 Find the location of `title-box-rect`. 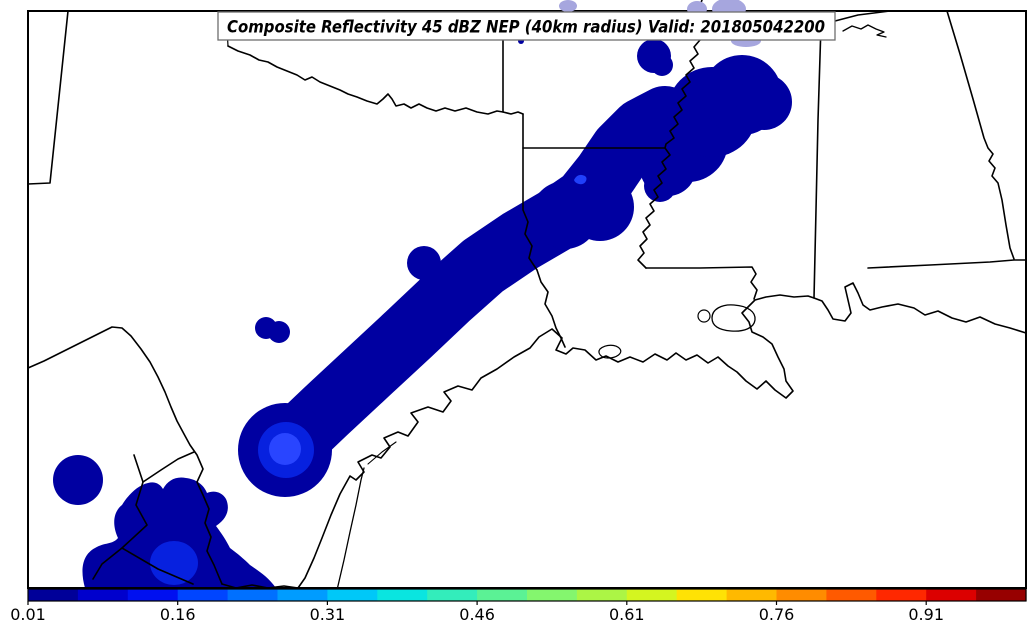

title-box-rect is located at coordinates (526, 26).